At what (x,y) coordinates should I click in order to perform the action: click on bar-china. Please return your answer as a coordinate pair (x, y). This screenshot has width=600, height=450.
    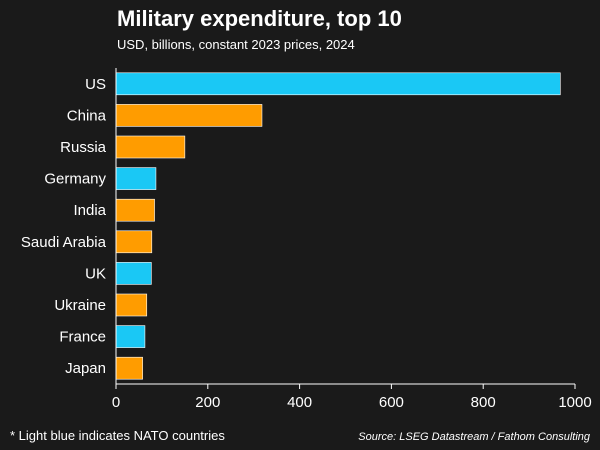
    Looking at the image, I should click on (189, 115).